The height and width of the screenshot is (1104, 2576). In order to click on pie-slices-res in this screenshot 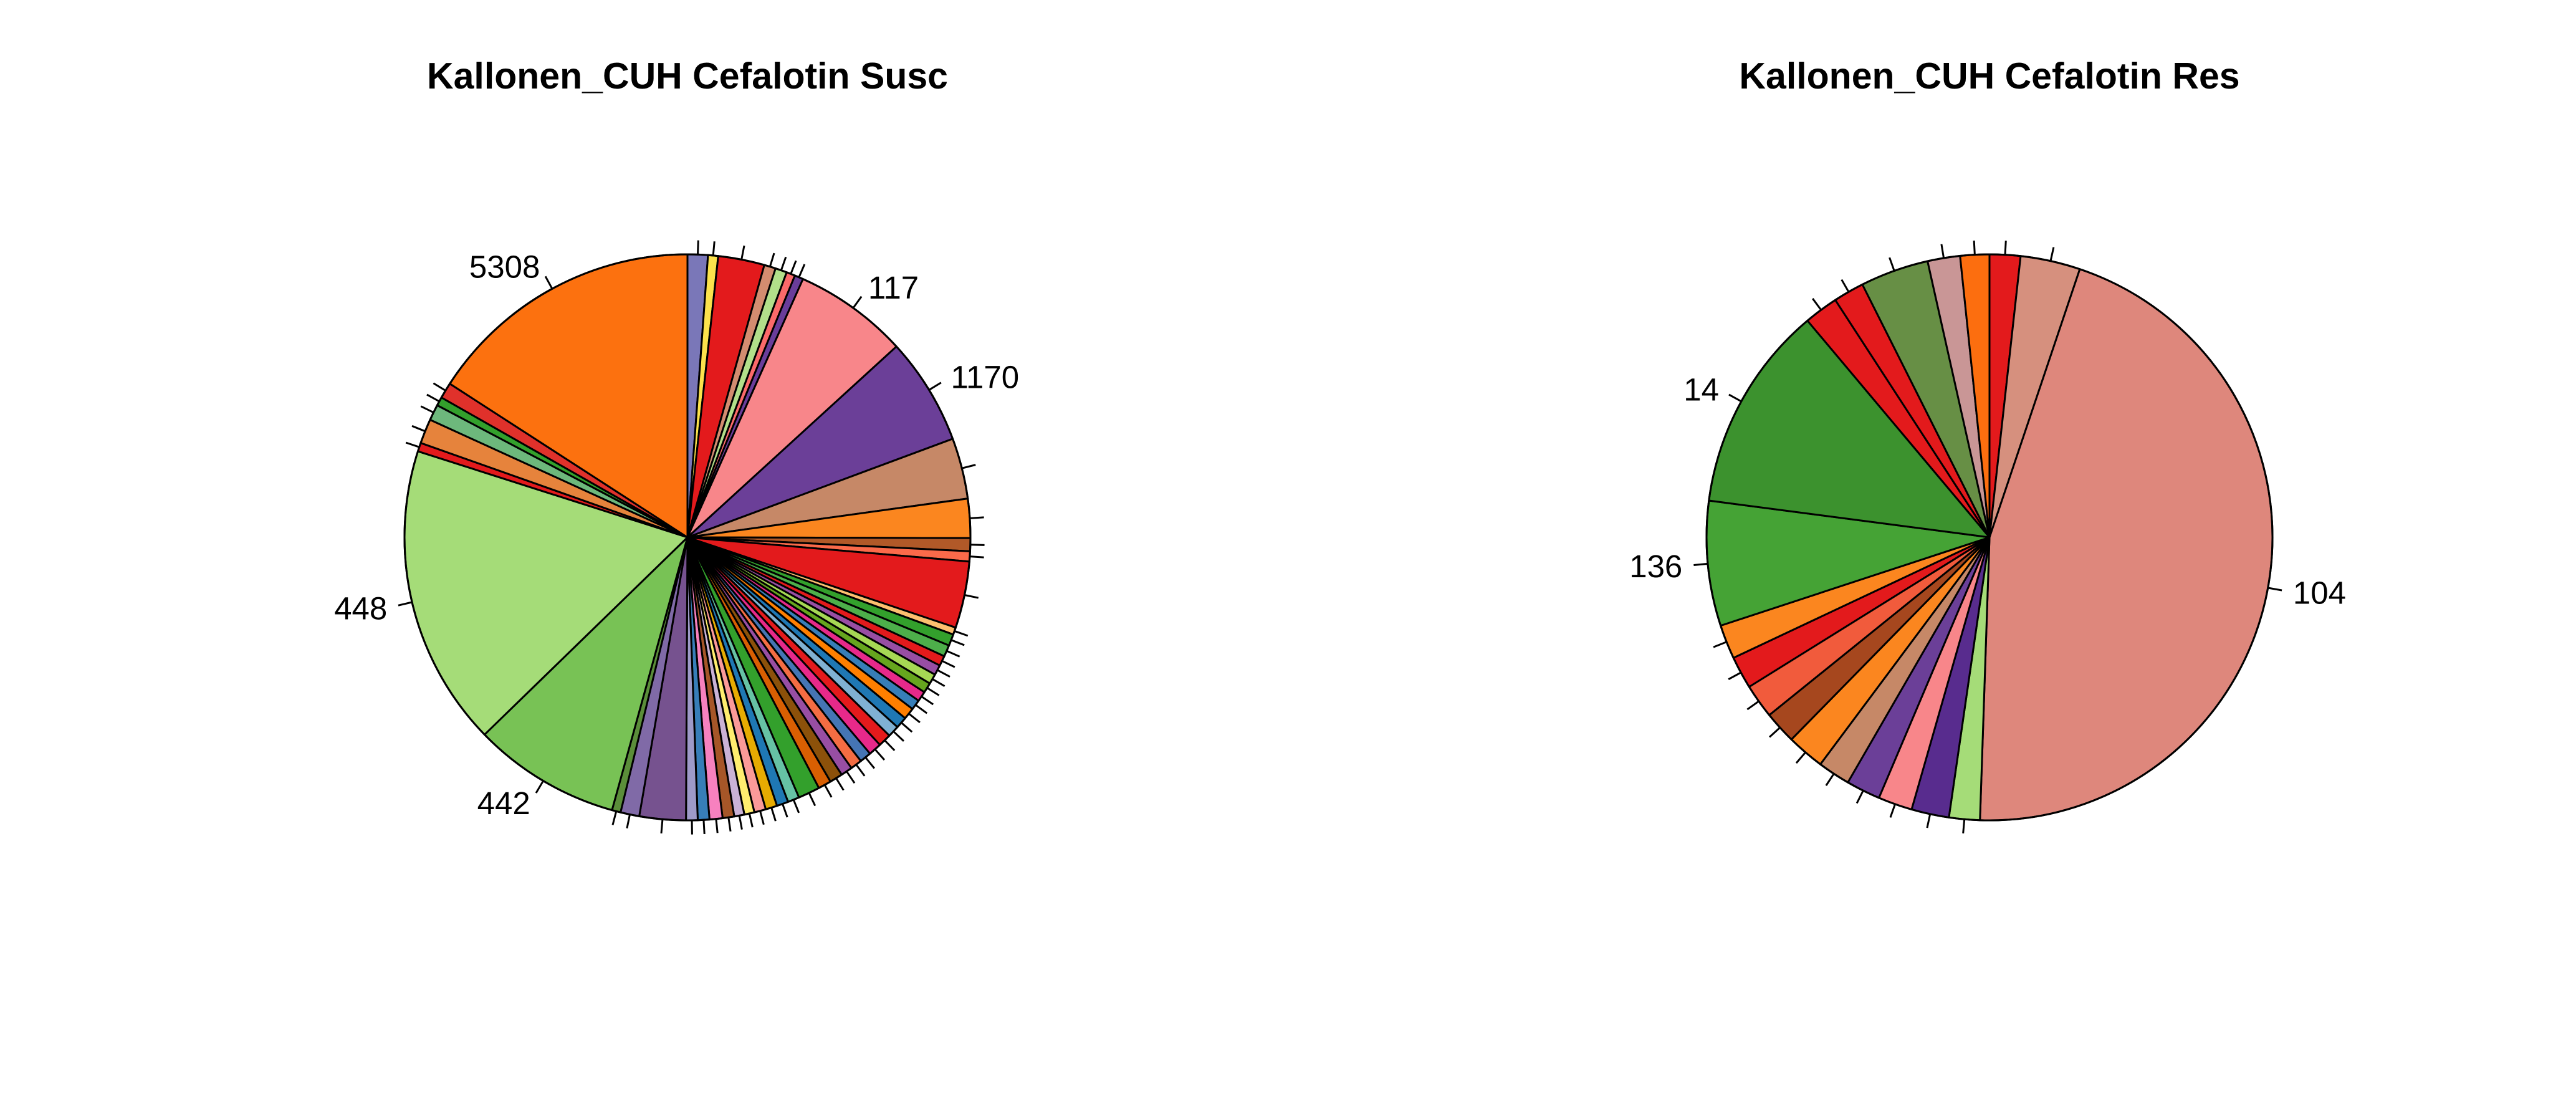, I will do `click(1990, 537)`.